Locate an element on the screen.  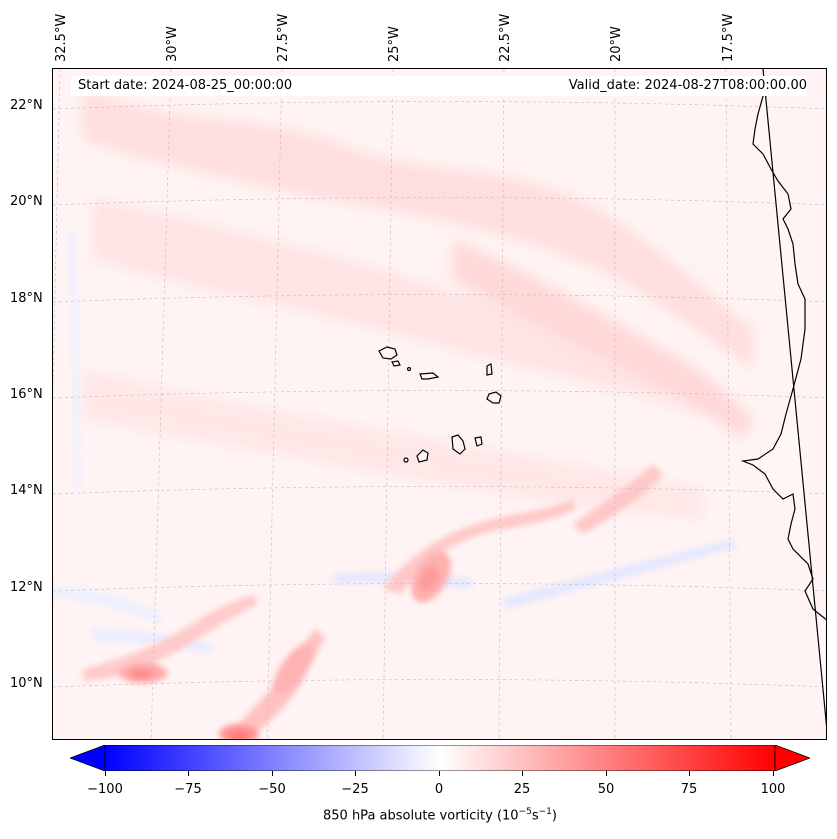
colorbar-tick-label: −50 is located at coordinates (272, 789).